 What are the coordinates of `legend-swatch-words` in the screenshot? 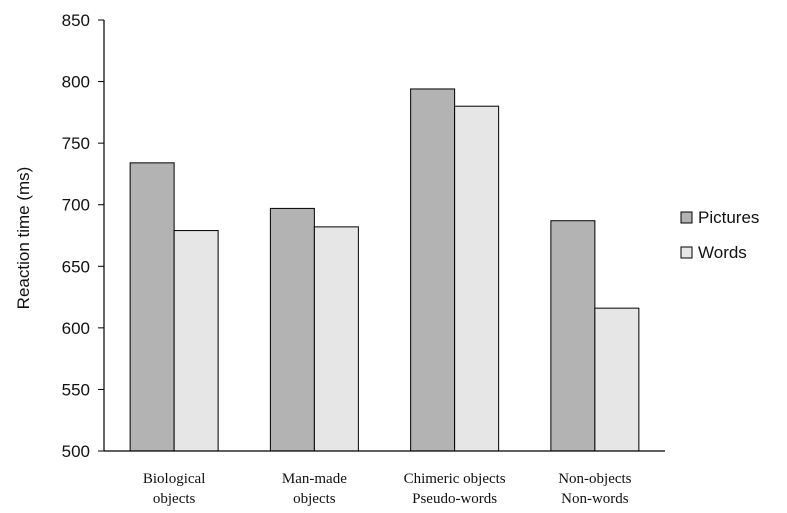 It's located at (686, 252).